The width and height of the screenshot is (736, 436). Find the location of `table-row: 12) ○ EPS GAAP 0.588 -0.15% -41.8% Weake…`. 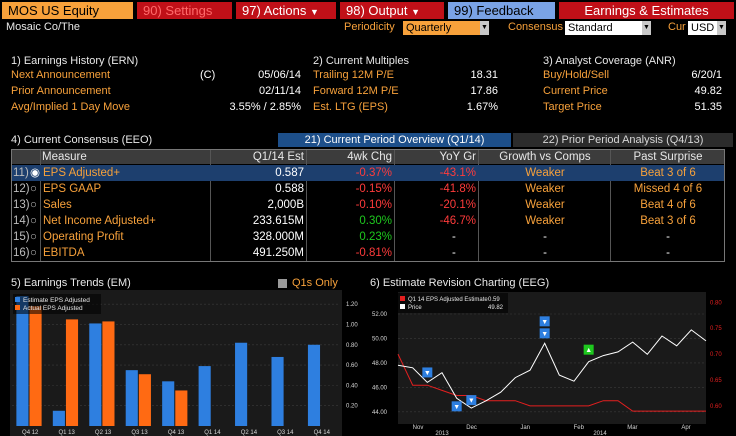

table-row: 12) ○ EPS GAAP 0.588 -0.15% -41.8% Weake… is located at coordinates (368, 189).